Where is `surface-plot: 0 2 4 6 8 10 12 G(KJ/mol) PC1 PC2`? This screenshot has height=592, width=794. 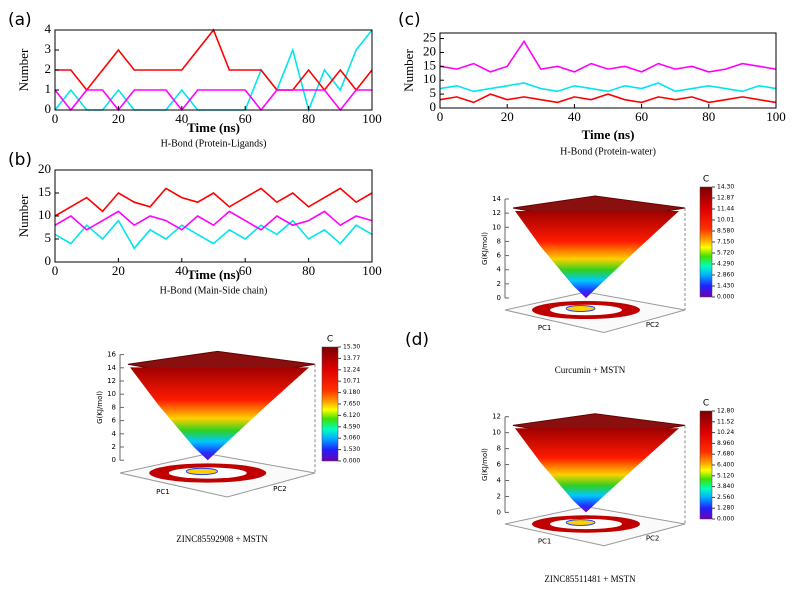 surface-plot: 0 2 4 6 8 10 12 G(KJ/mol) PC1 PC2 is located at coordinates (583, 480).